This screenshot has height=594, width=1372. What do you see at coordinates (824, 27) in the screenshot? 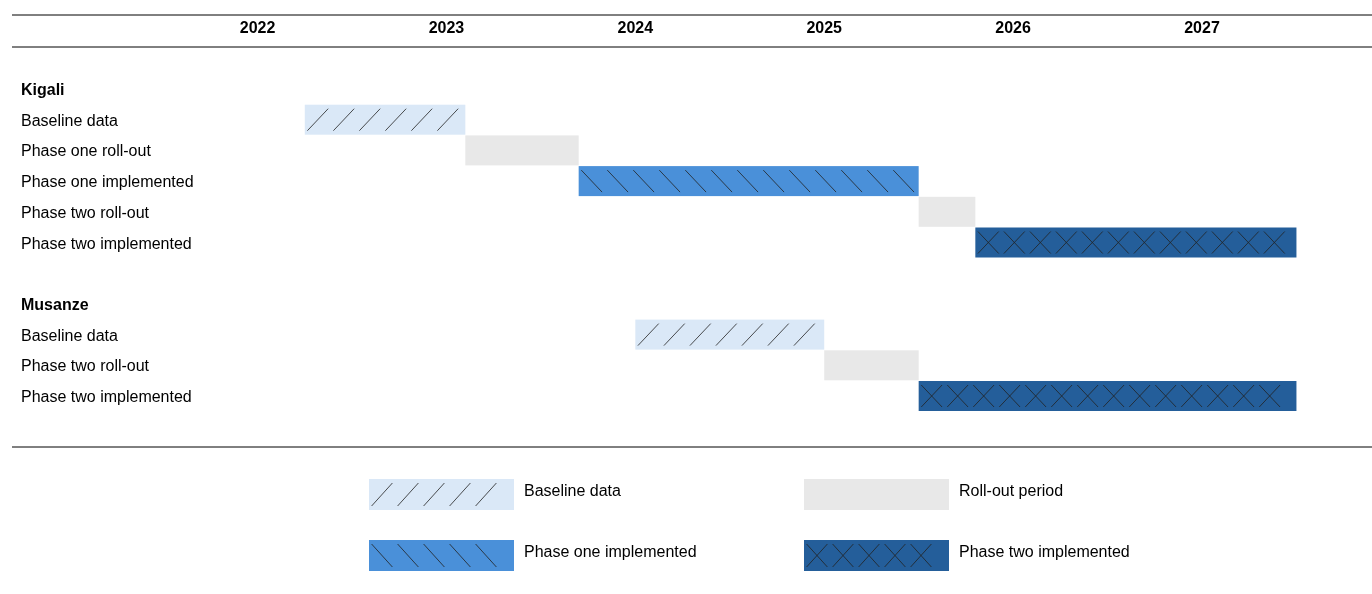
I see `x-tick-label: 2025` at bounding box center [824, 27].